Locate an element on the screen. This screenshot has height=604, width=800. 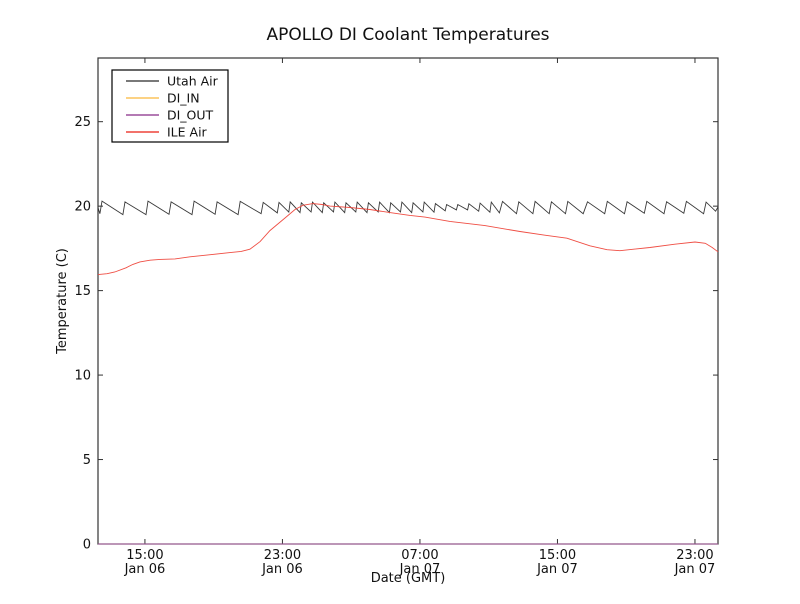
y-tick-label: 20 is located at coordinates (82, 207).